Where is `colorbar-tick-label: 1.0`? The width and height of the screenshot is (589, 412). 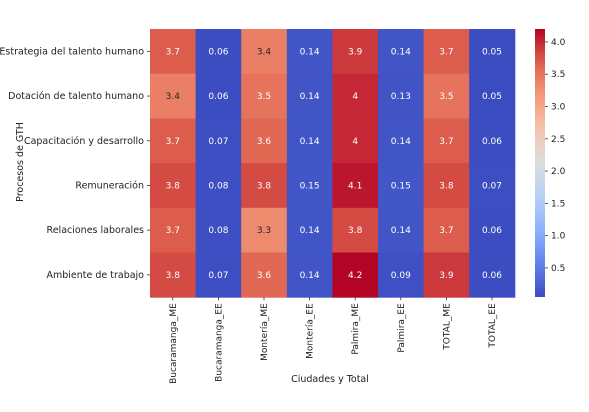
colorbar-tick-label: 1.0 is located at coordinates (558, 237).